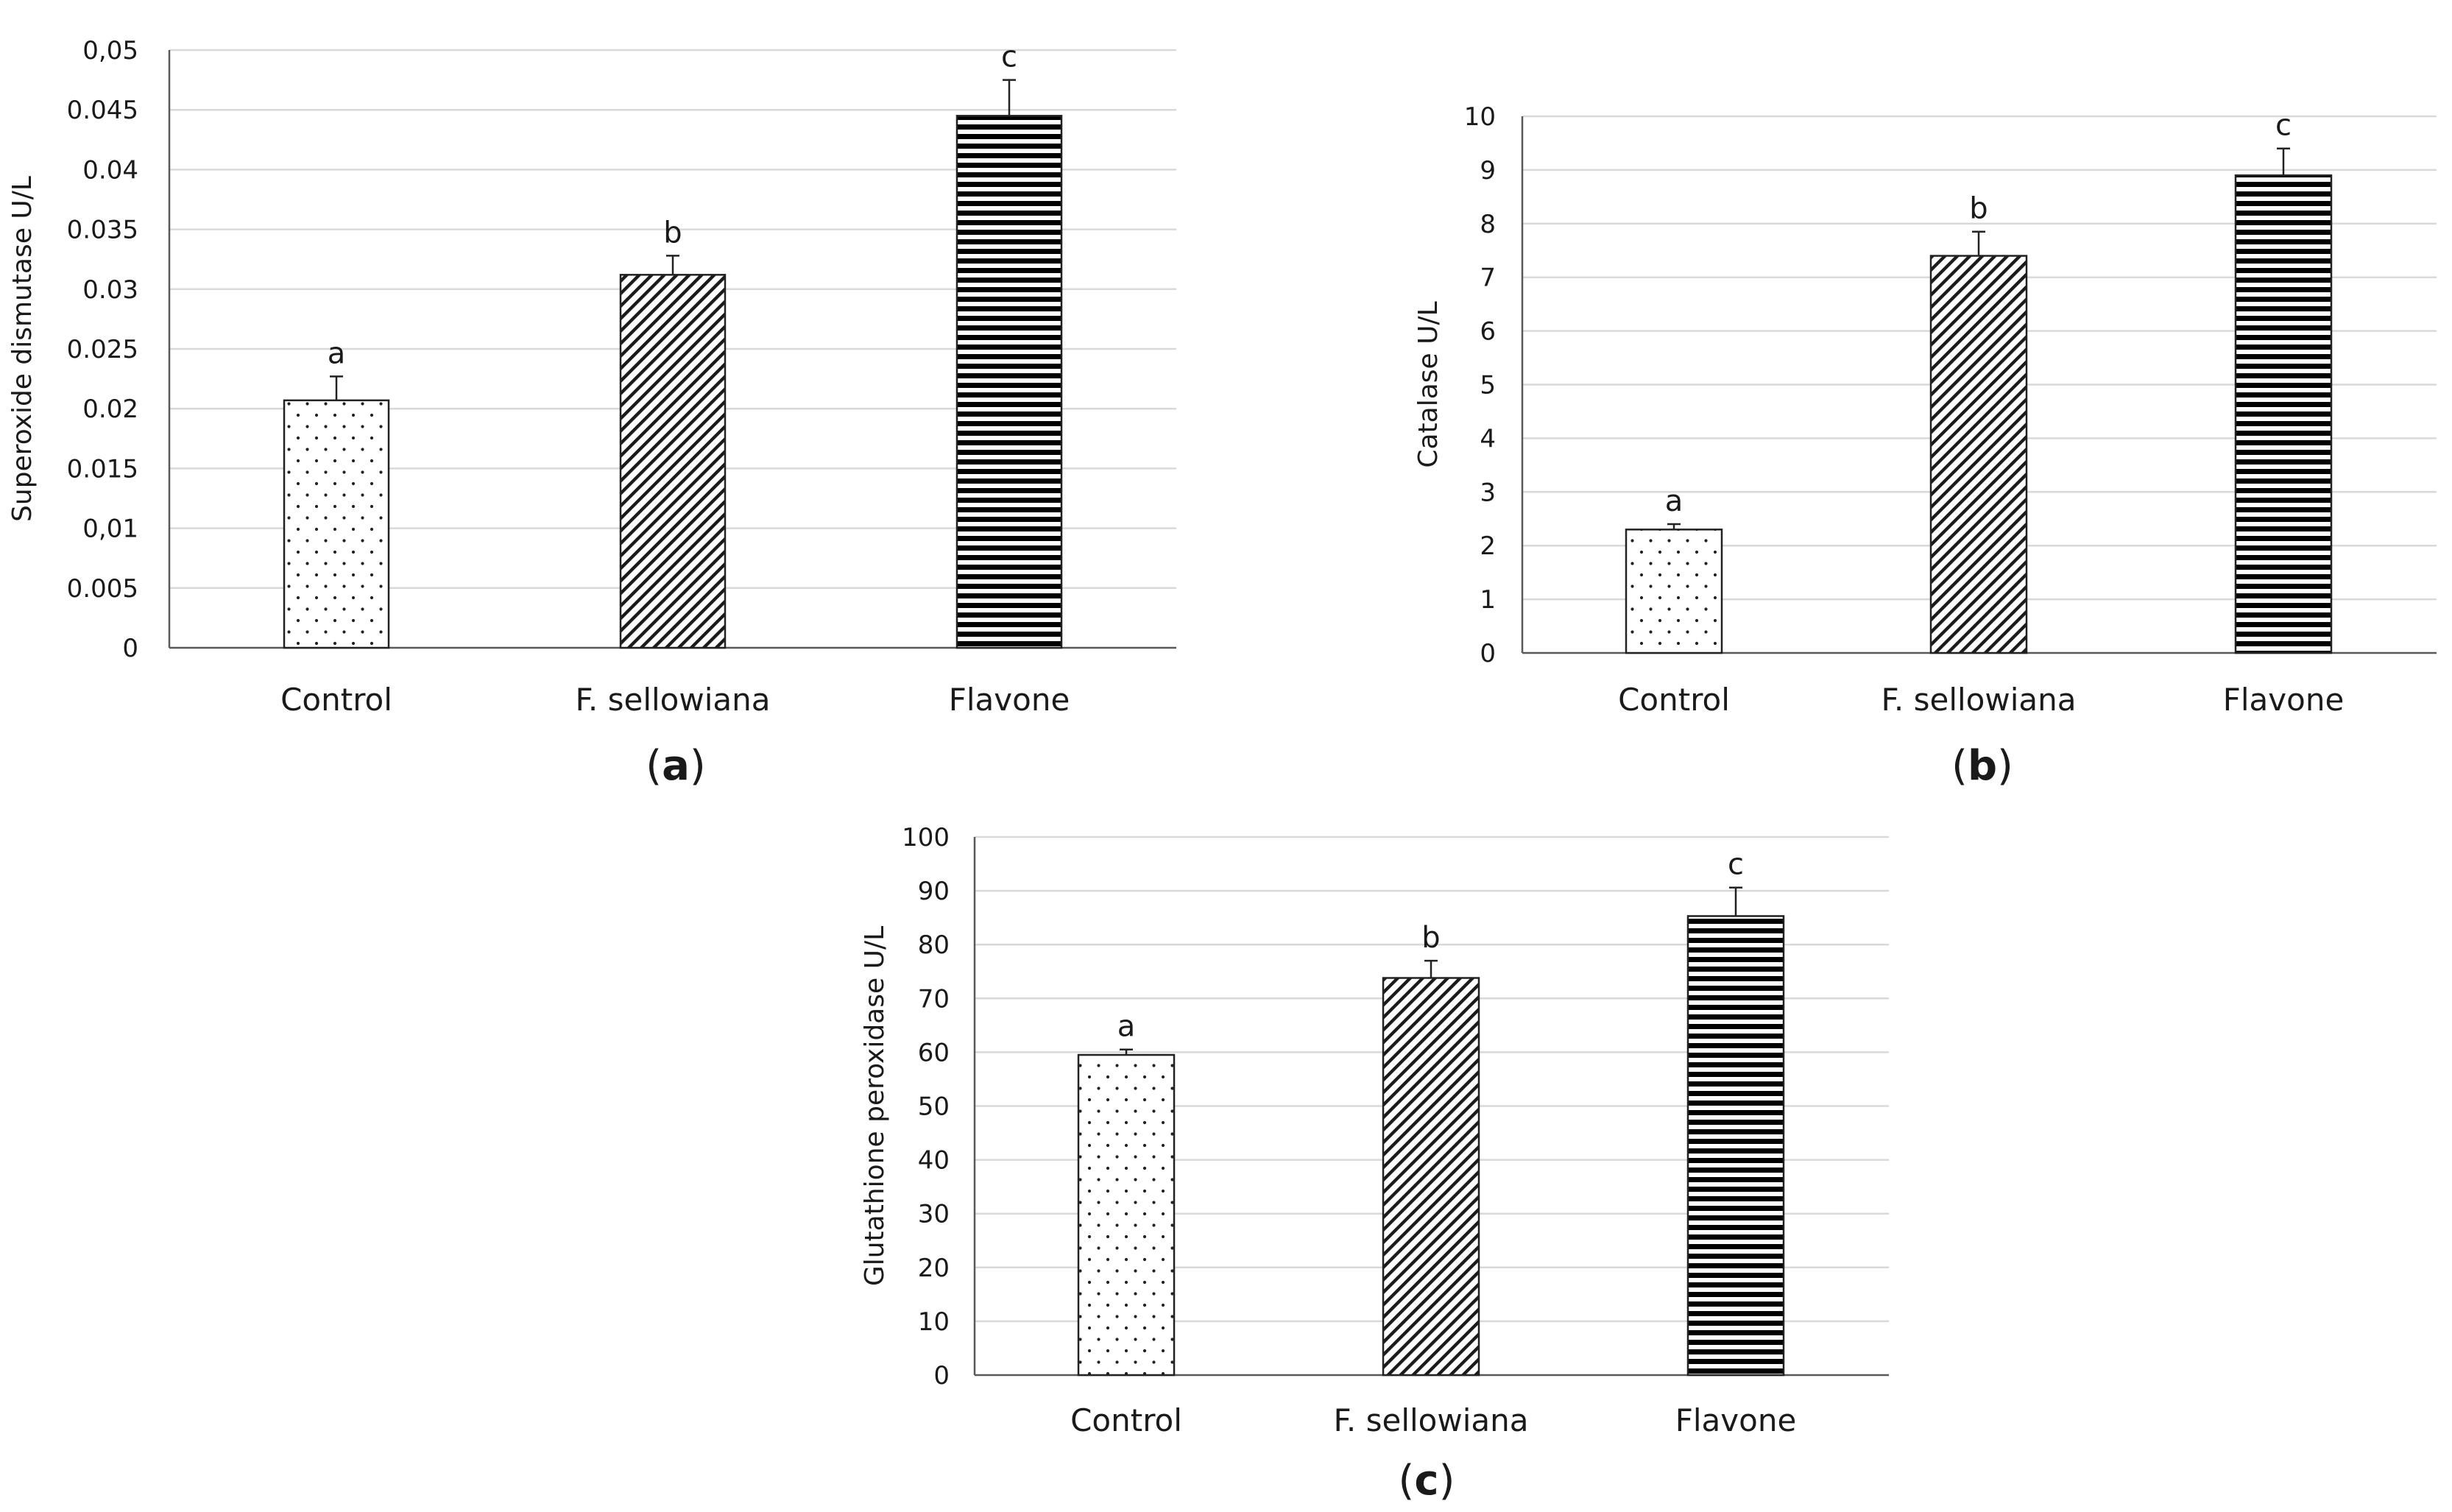  Describe the element at coordinates (1488, 278) in the screenshot. I see `panel-b-ytick-label: 7` at that location.